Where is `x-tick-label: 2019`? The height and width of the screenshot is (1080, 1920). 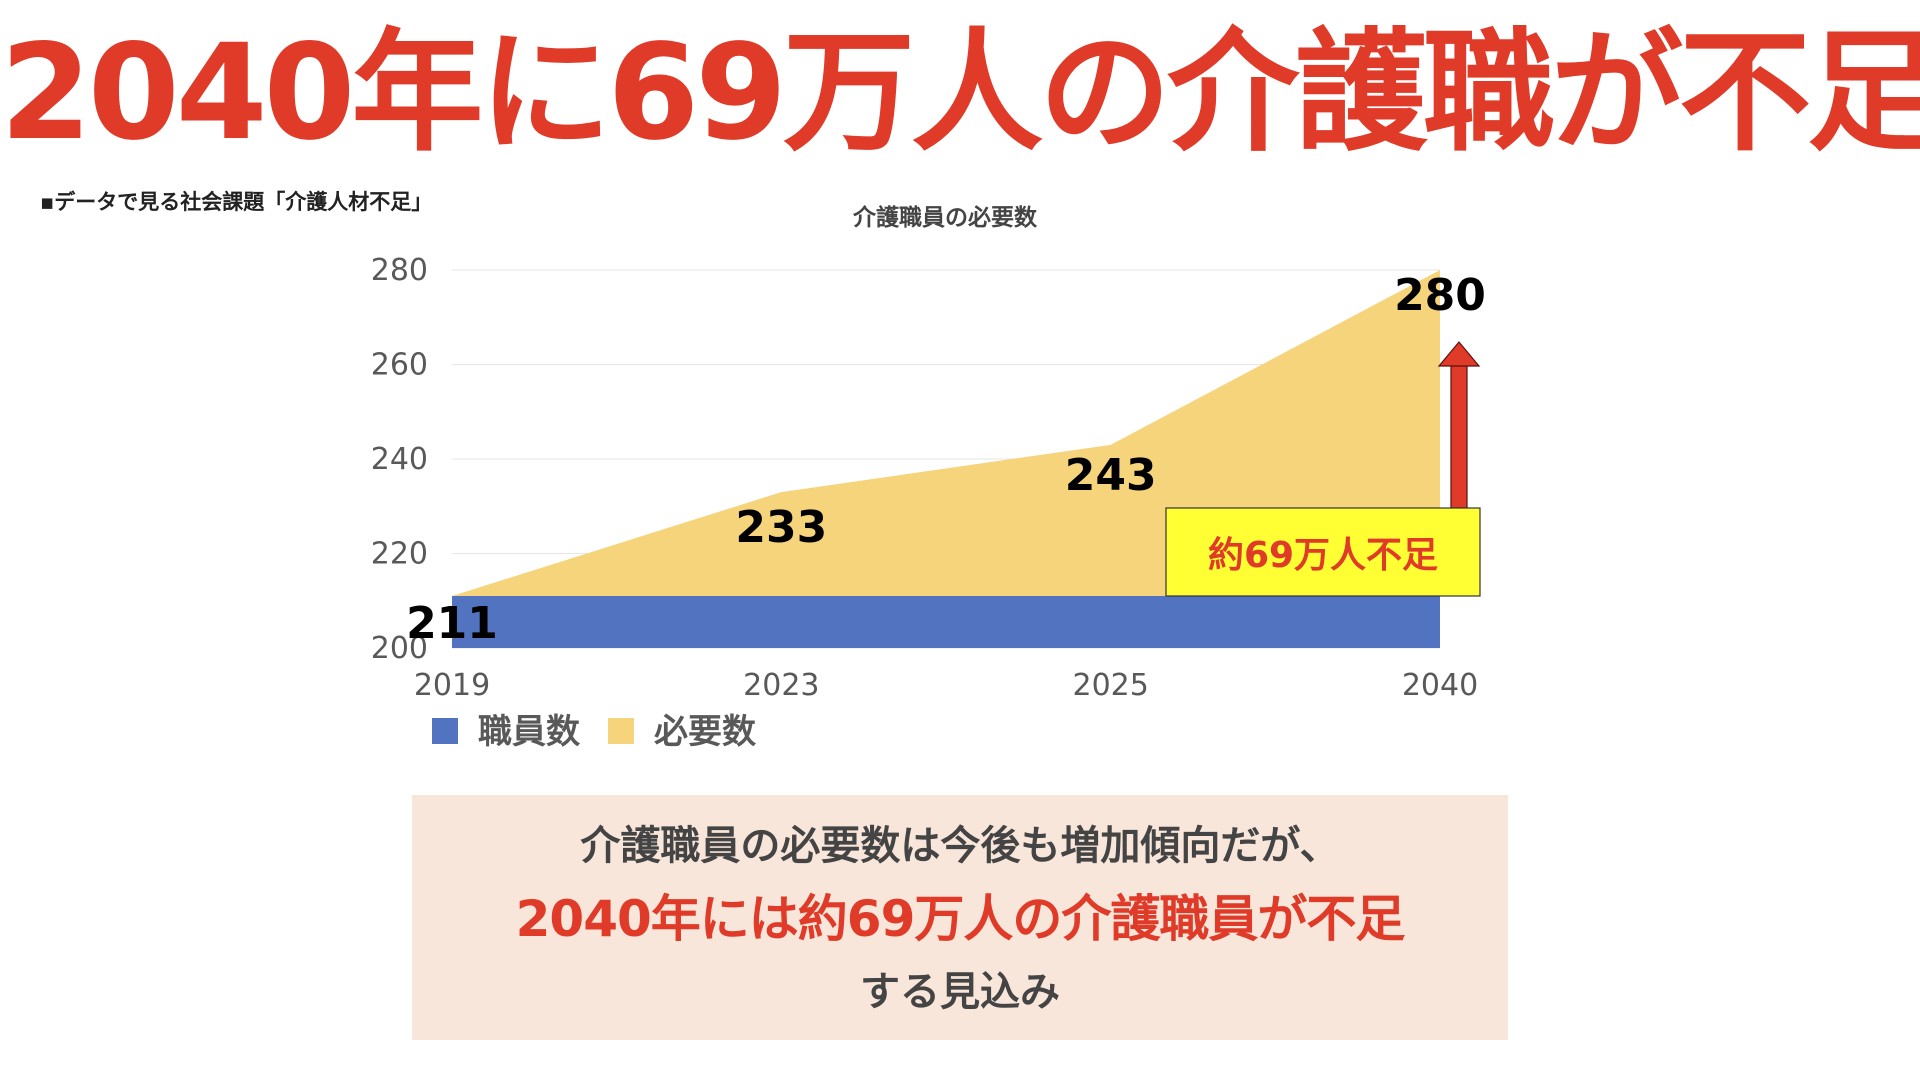 x-tick-label: 2019 is located at coordinates (452, 685).